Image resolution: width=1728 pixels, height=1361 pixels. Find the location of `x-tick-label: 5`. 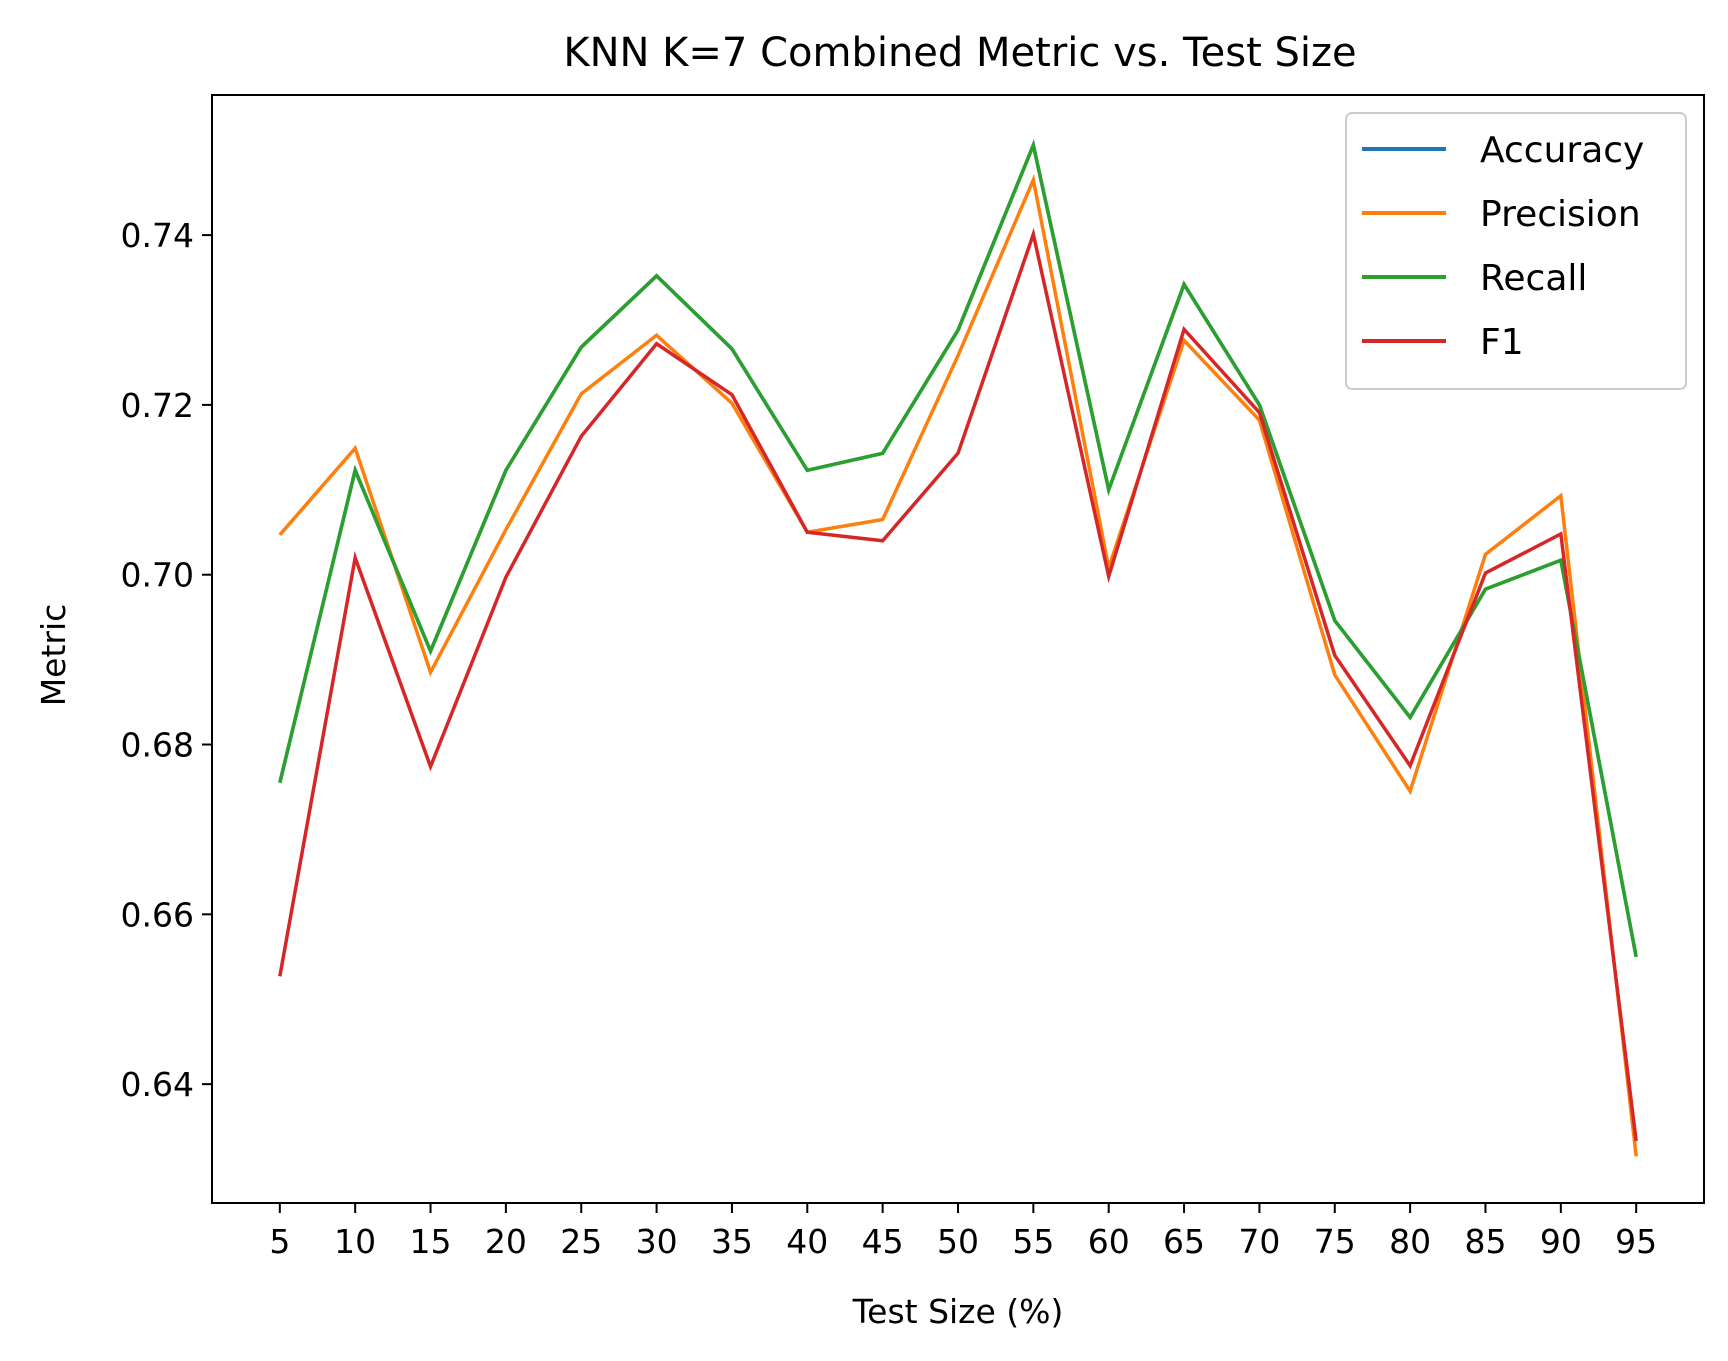

x-tick-label: 5 is located at coordinates (279, 1241).